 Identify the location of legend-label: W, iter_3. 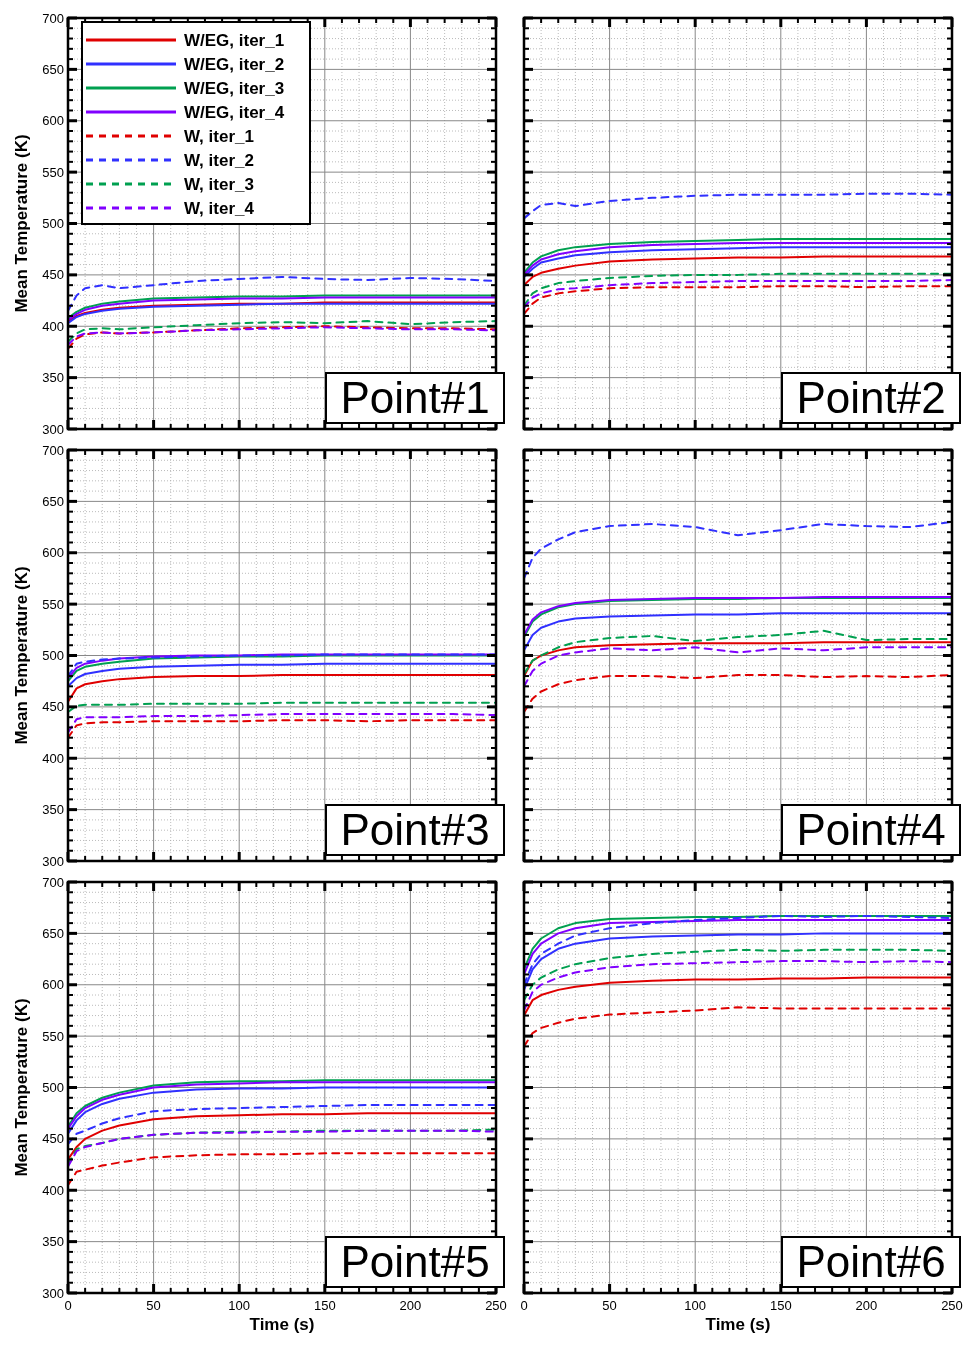
(219, 184).